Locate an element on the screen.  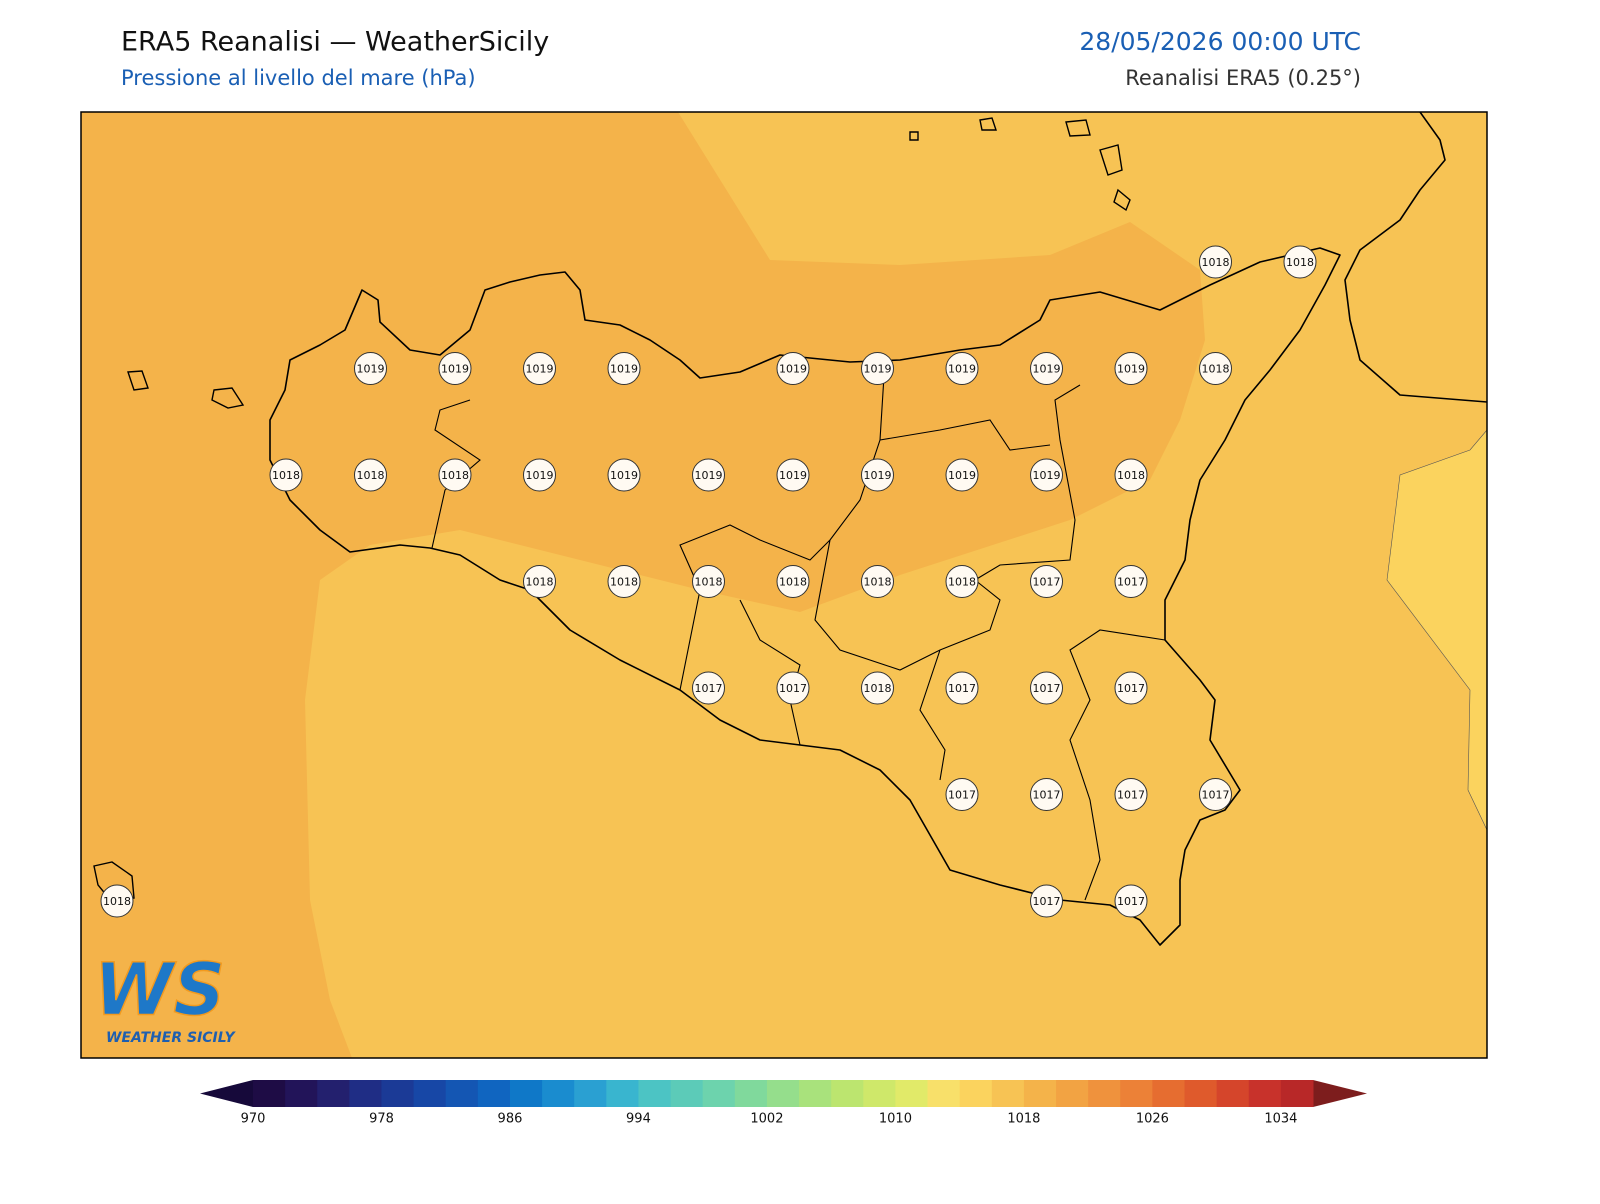
logo-mark: WS is located at coordinates (159, 990).